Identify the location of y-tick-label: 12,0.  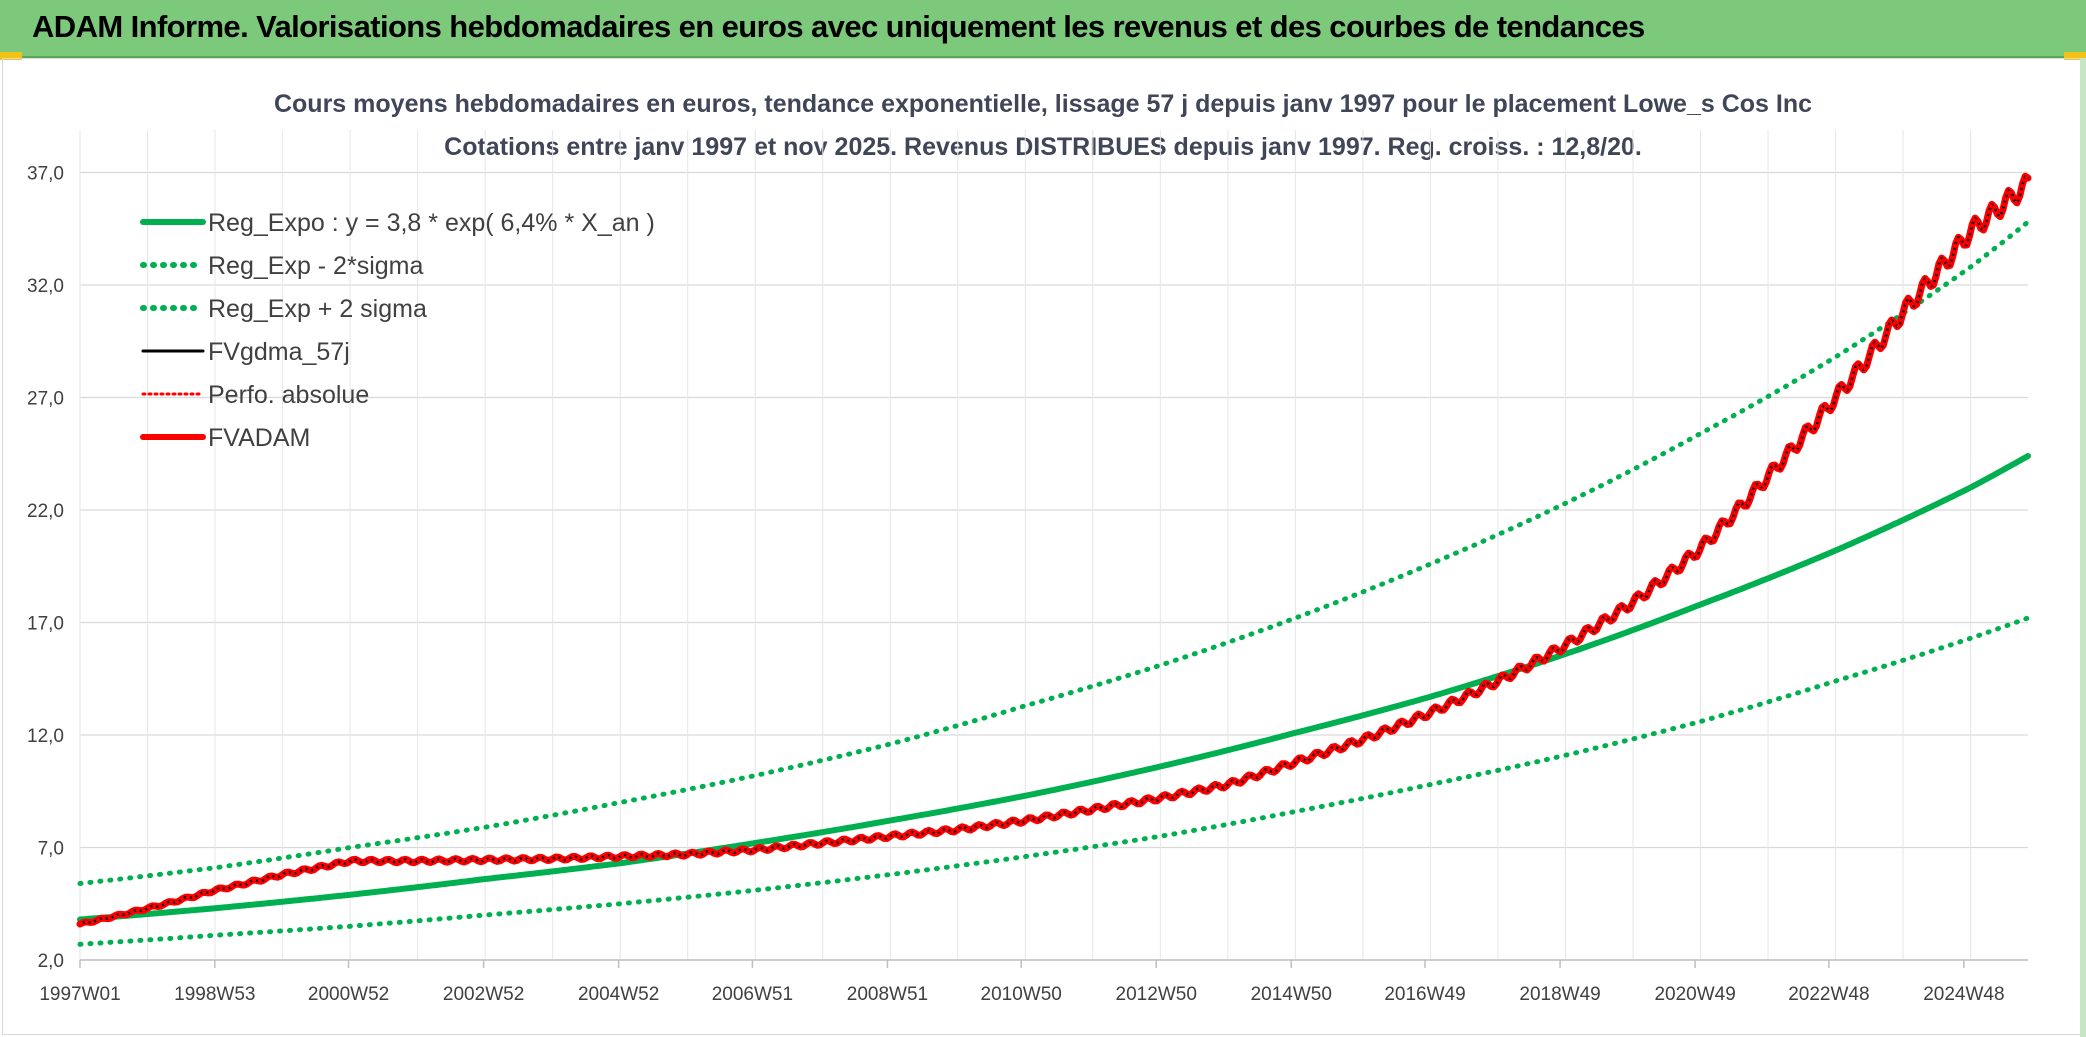
(45, 736).